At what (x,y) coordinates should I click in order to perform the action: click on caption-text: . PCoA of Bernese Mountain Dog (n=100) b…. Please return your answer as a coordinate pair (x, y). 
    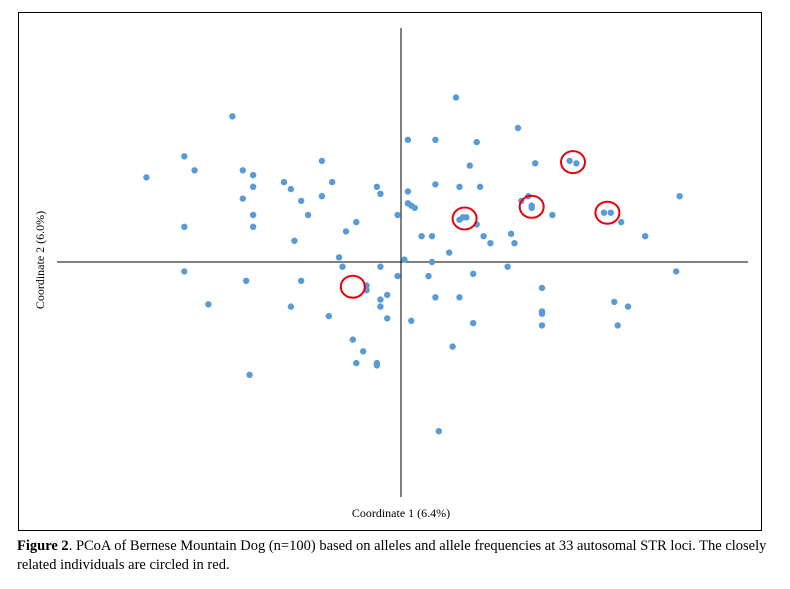
    Looking at the image, I should click on (392, 555).